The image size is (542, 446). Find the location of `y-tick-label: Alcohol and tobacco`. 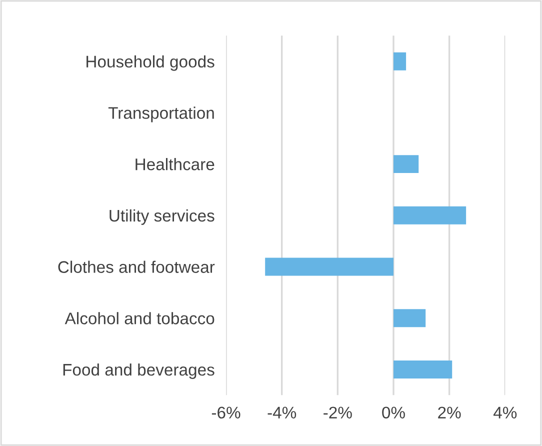

y-tick-label: Alcohol and tobacco is located at coordinates (139, 318).